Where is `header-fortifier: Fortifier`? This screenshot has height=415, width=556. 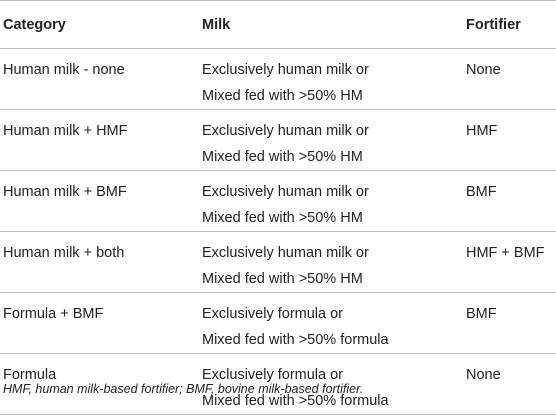 header-fortifier: Fortifier is located at coordinates (509, 24).